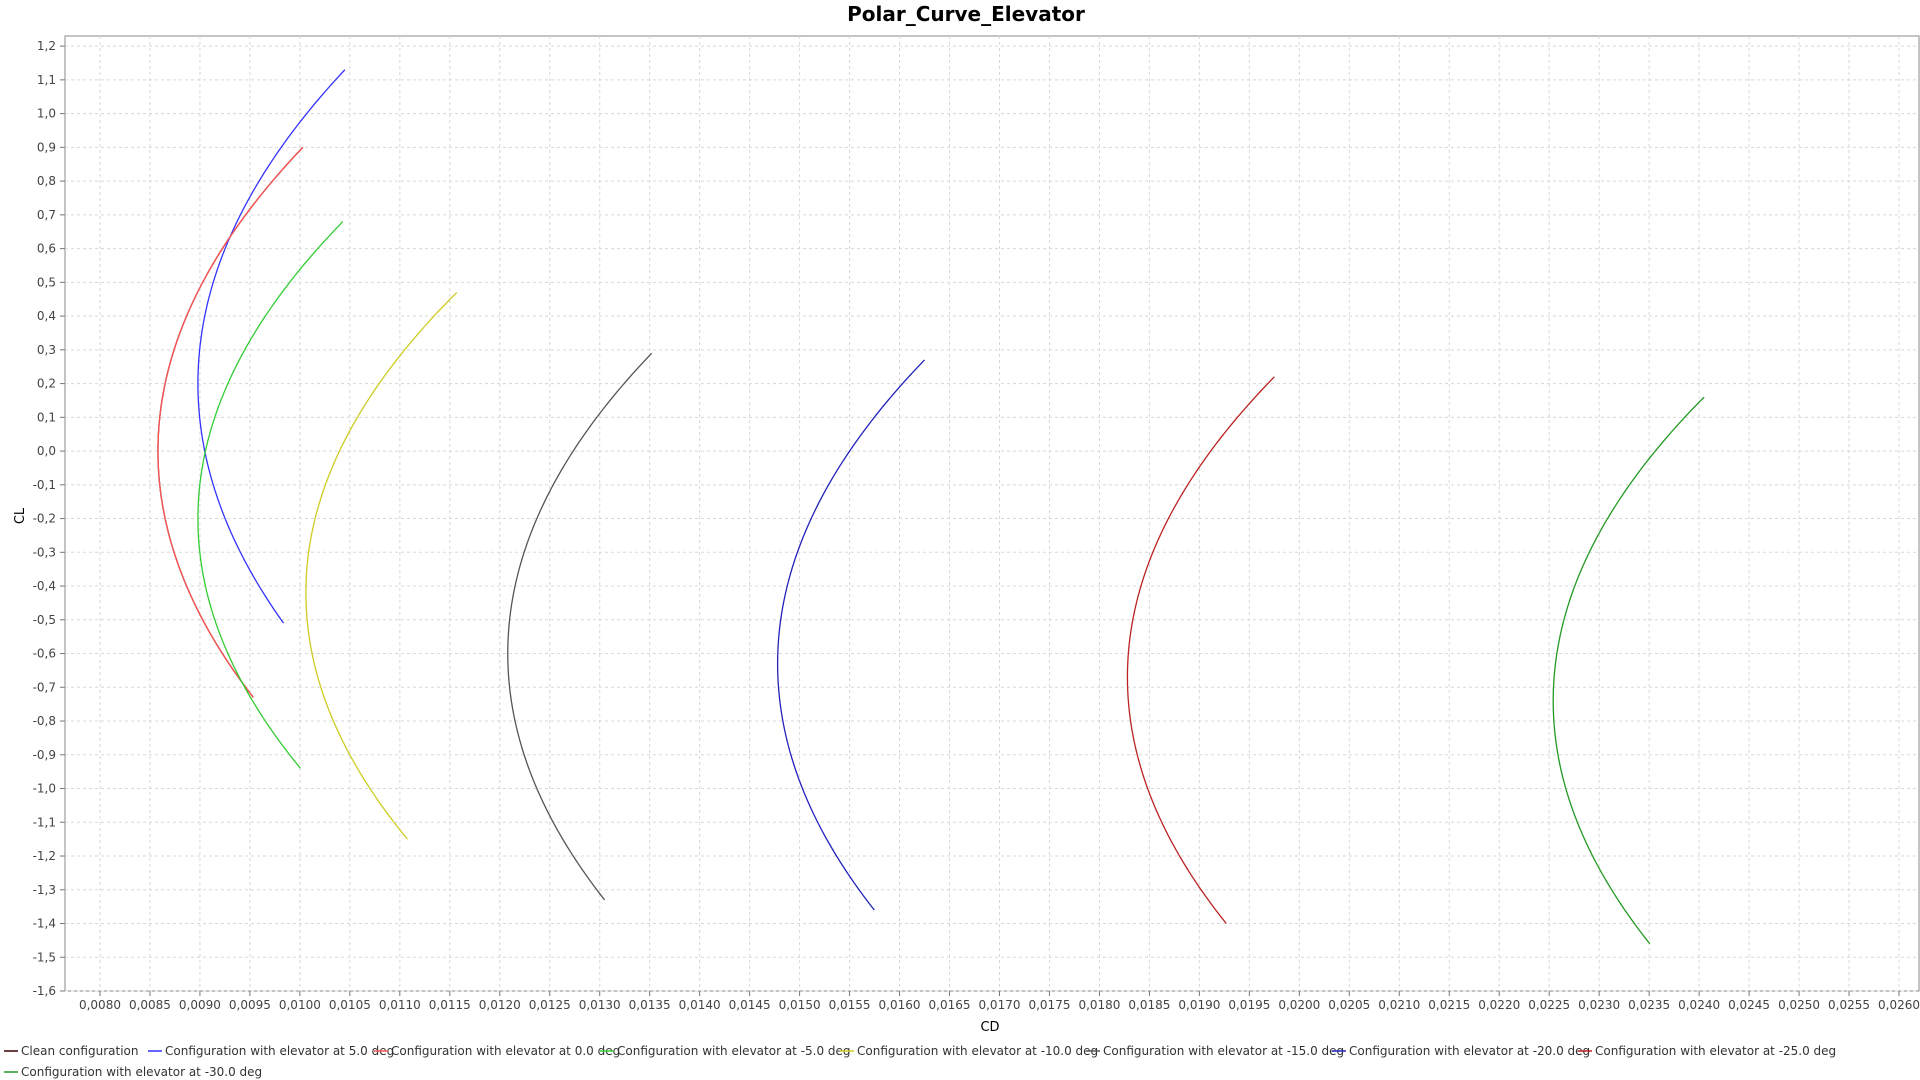 The width and height of the screenshot is (1920, 1080). I want to click on y-tick-label: -1,1, so click(44, 822).